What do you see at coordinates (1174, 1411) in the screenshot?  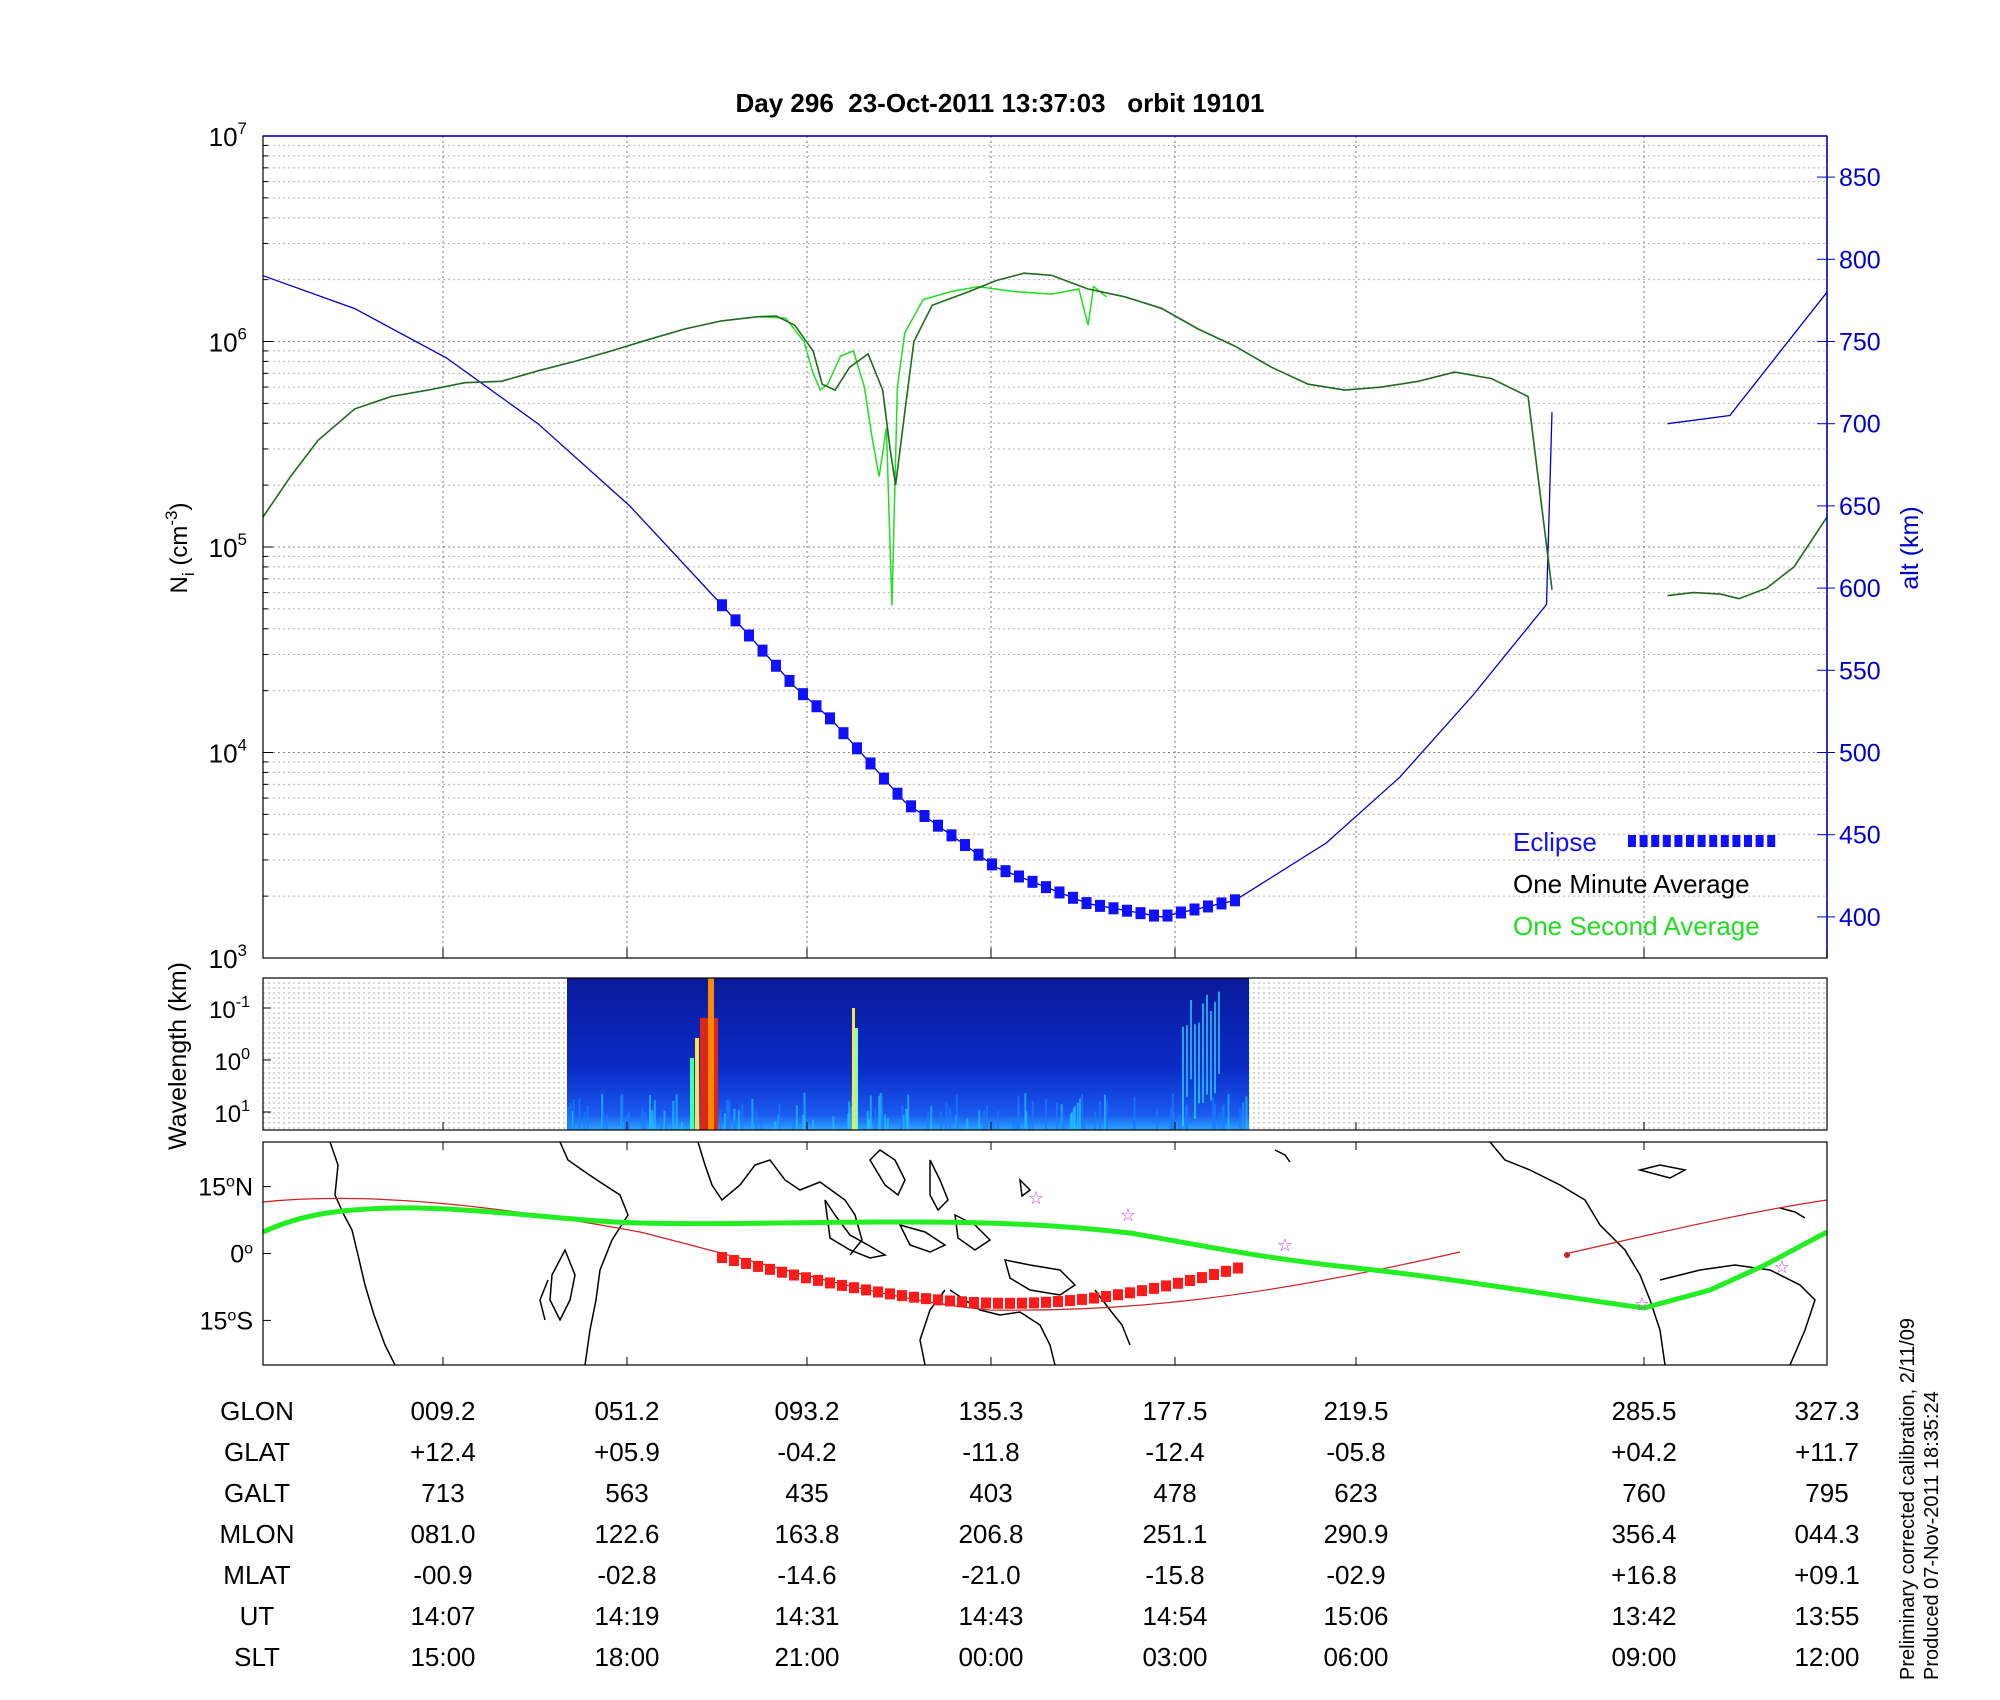 I see `table-cell: 177.5` at bounding box center [1174, 1411].